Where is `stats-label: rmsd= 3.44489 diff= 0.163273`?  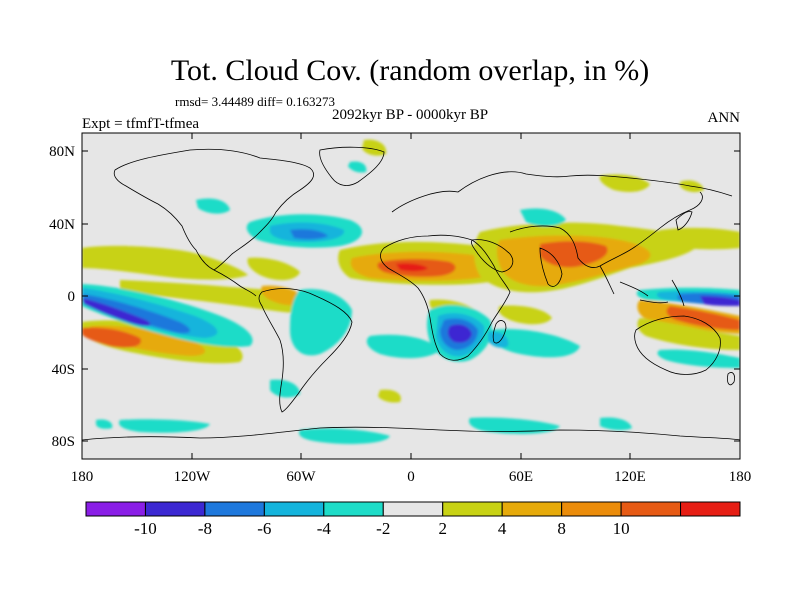 stats-label: rmsd= 3.44489 diff= 0.163273 is located at coordinates (255, 101).